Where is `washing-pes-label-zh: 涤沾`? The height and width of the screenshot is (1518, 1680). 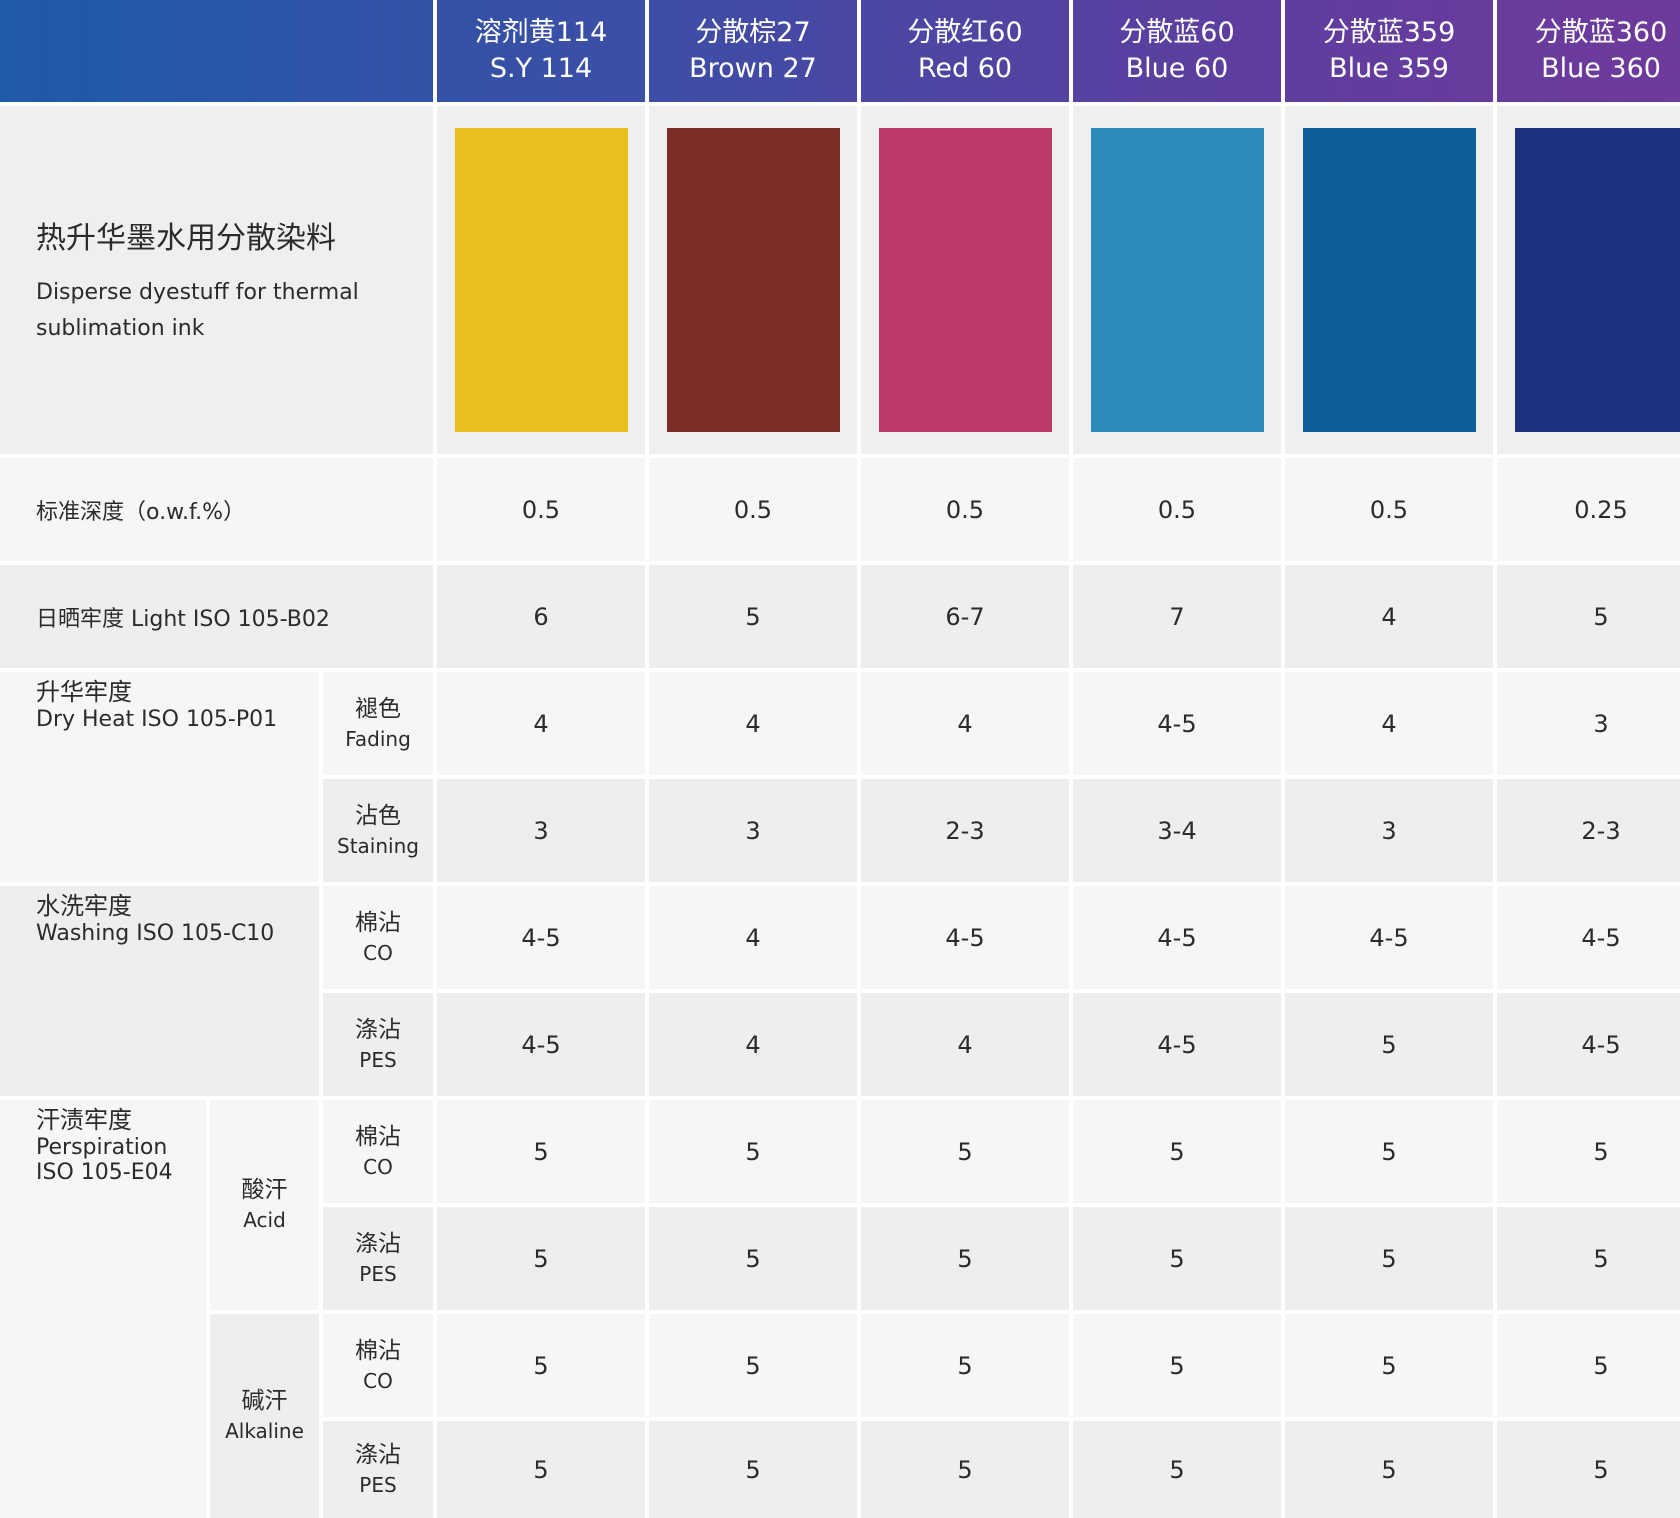
washing-pes-label-zh: 涤沾 is located at coordinates (378, 1030).